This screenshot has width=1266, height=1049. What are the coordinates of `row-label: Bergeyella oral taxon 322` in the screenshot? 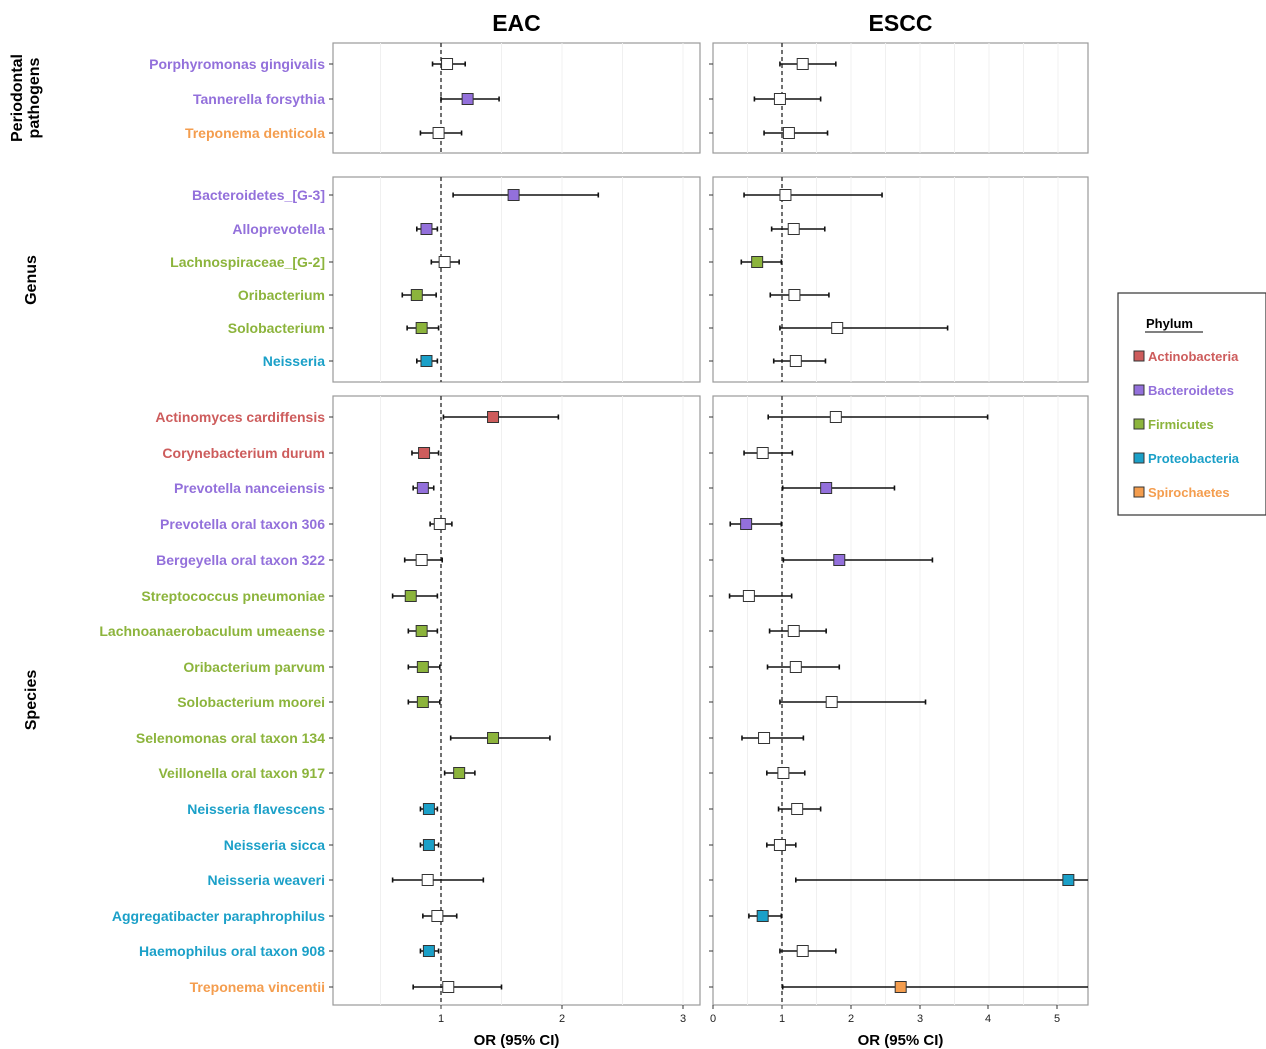 It's located at (240, 560).